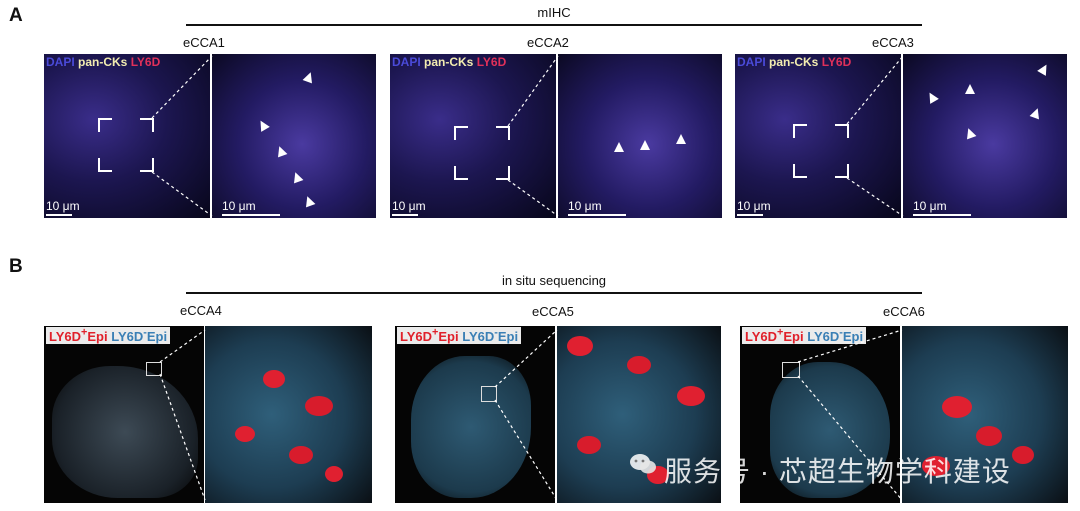  Describe the element at coordinates (449, 62) in the screenshot. I see `ecca2-channel-legend: DAPI pan-CKs LY6D` at that location.